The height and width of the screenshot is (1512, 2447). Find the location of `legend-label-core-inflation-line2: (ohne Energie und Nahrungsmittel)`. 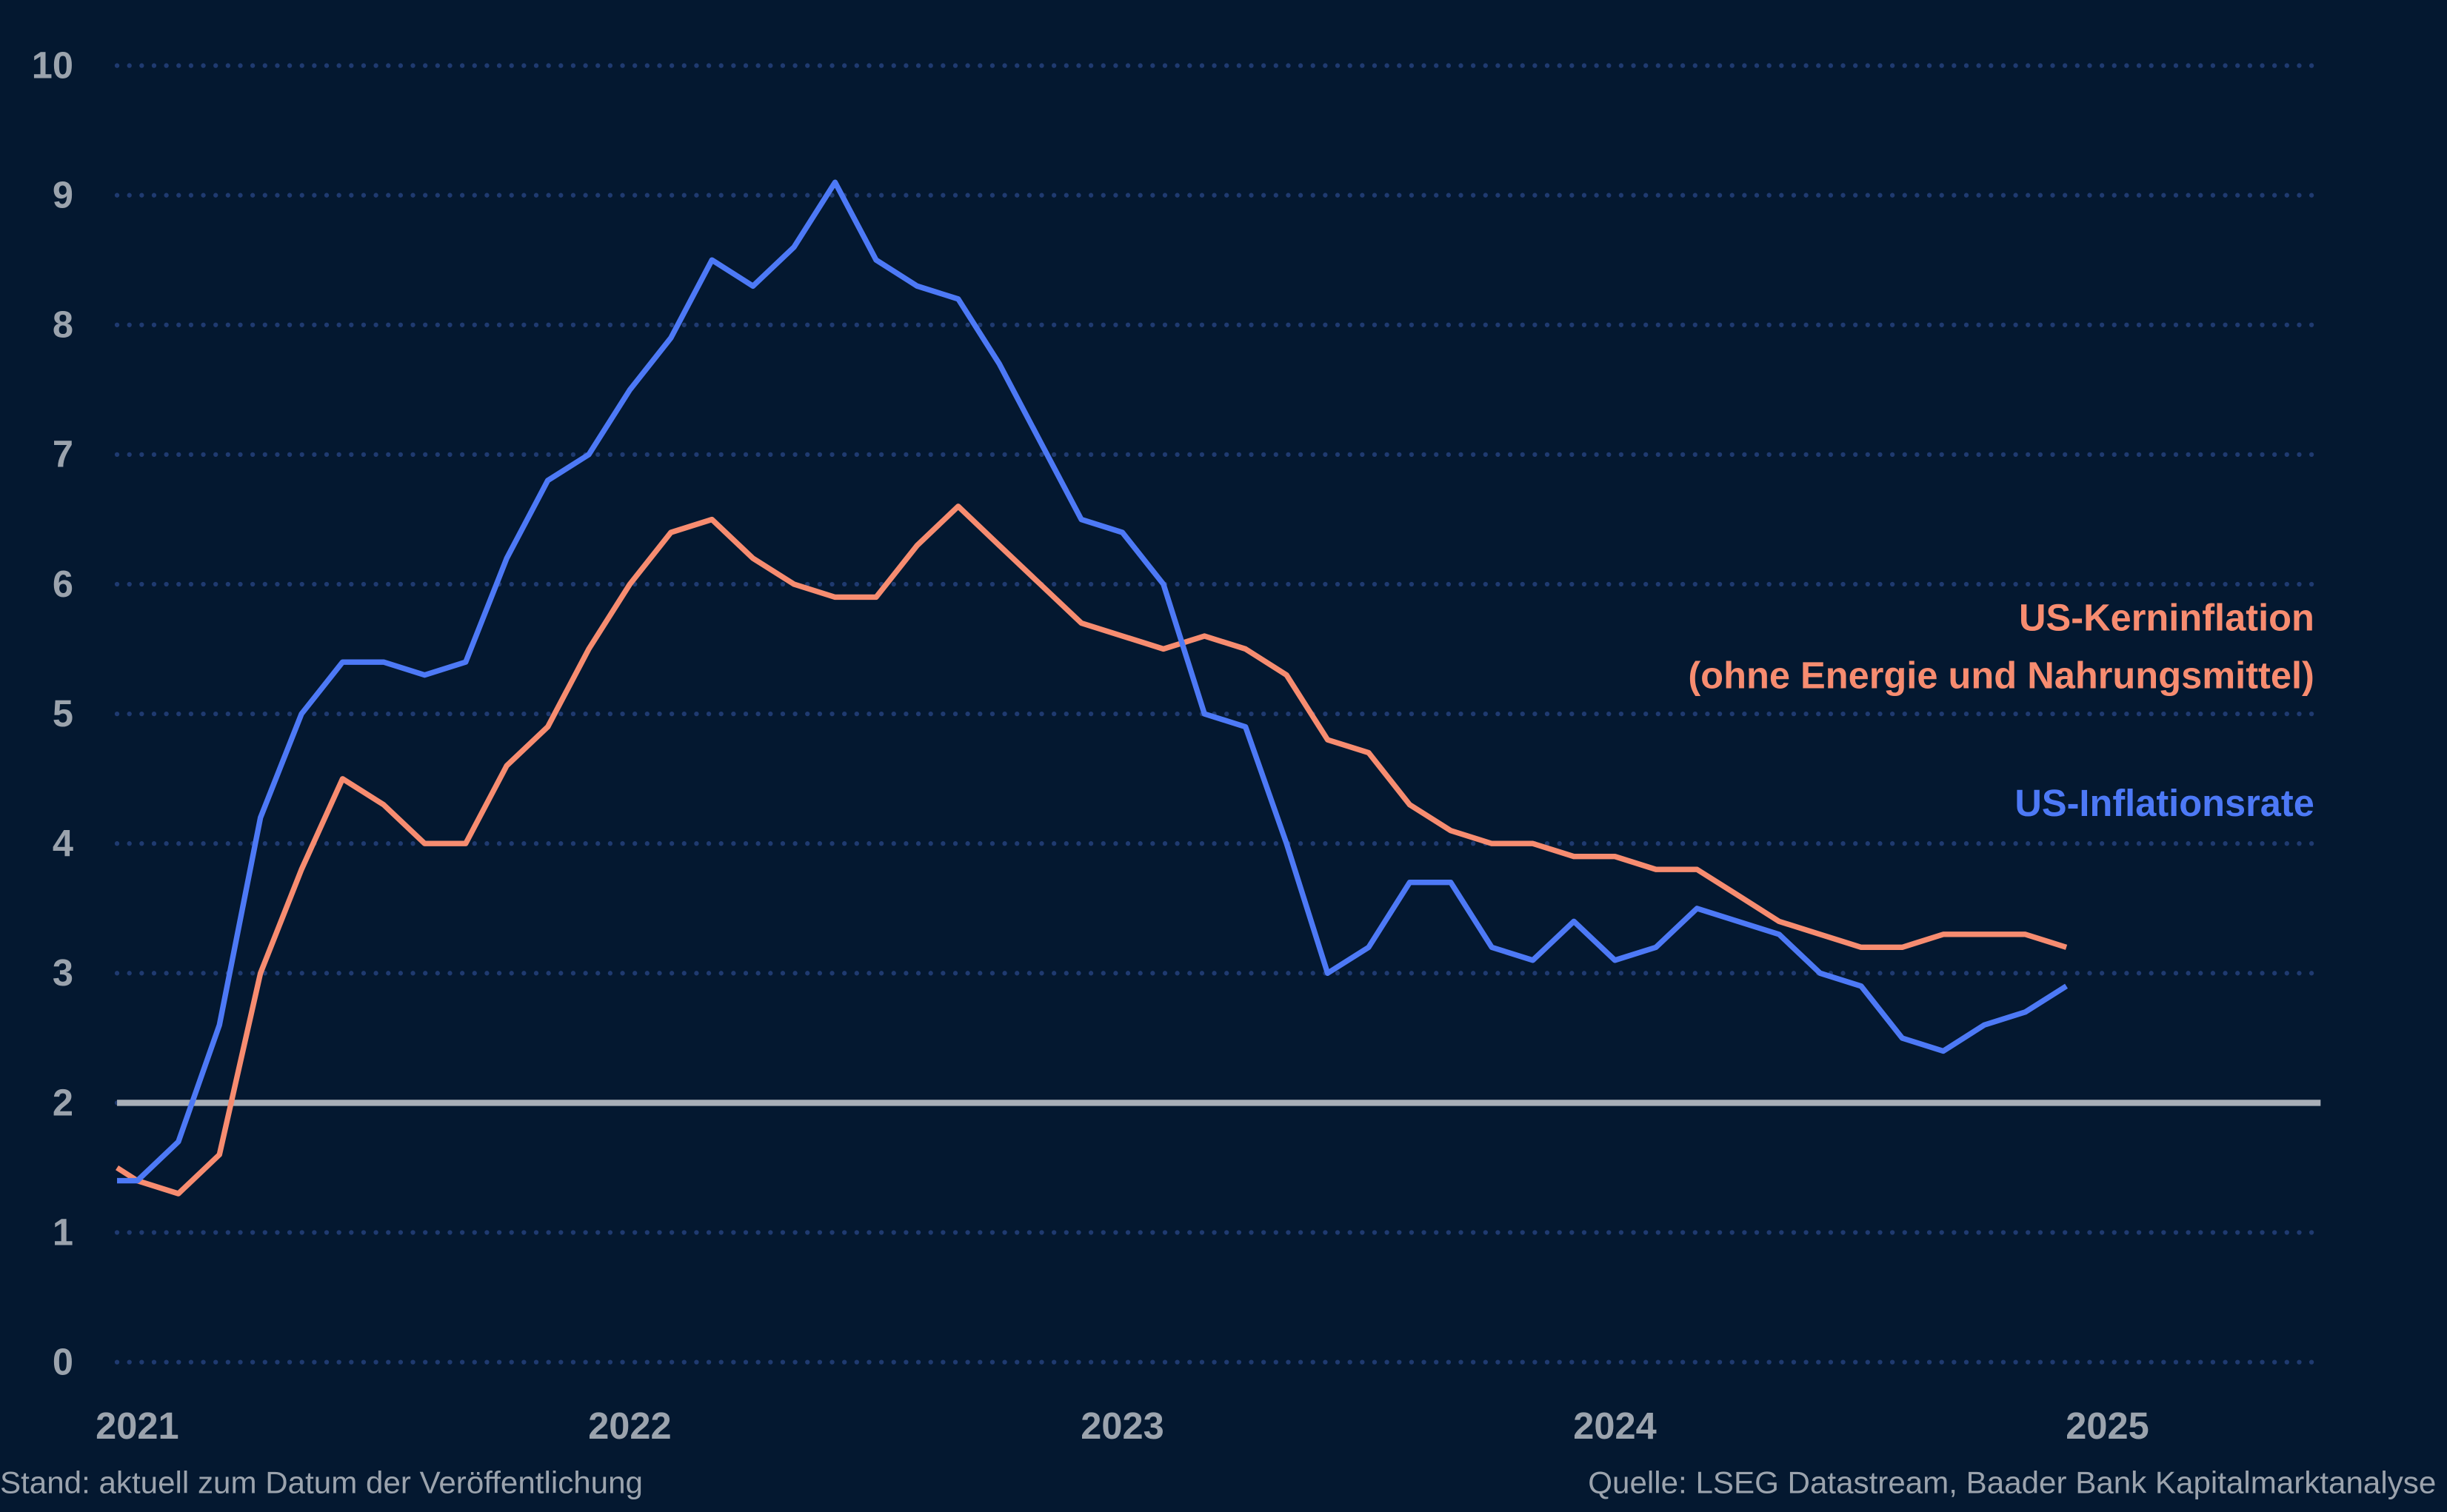

legend-label-core-inflation-line2: (ohne Energie und Nahrungsmittel) is located at coordinates (2001, 675).